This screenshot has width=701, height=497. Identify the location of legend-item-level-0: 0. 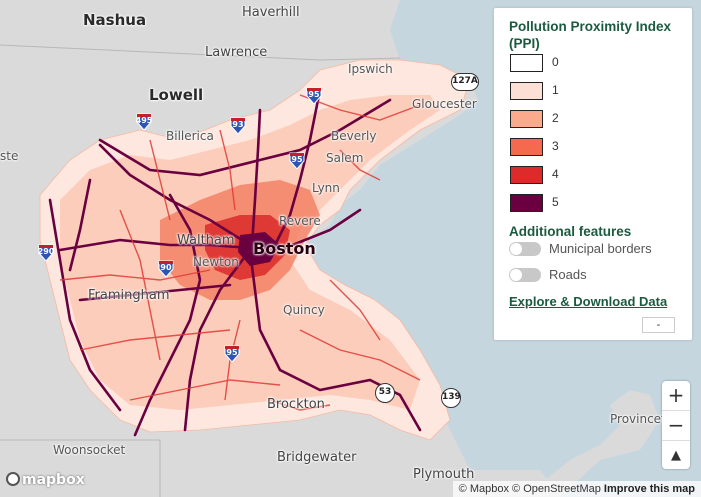
(594, 64).